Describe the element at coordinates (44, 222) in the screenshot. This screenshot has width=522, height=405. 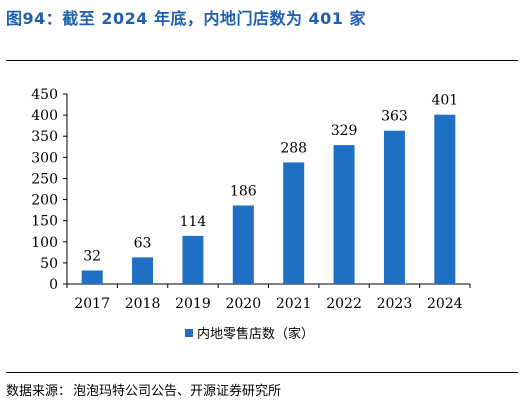
I see `y-tick-label: 150` at that location.